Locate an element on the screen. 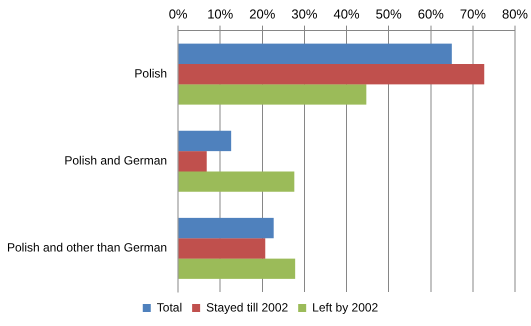  x-tick-label: 40% is located at coordinates (347, 14).